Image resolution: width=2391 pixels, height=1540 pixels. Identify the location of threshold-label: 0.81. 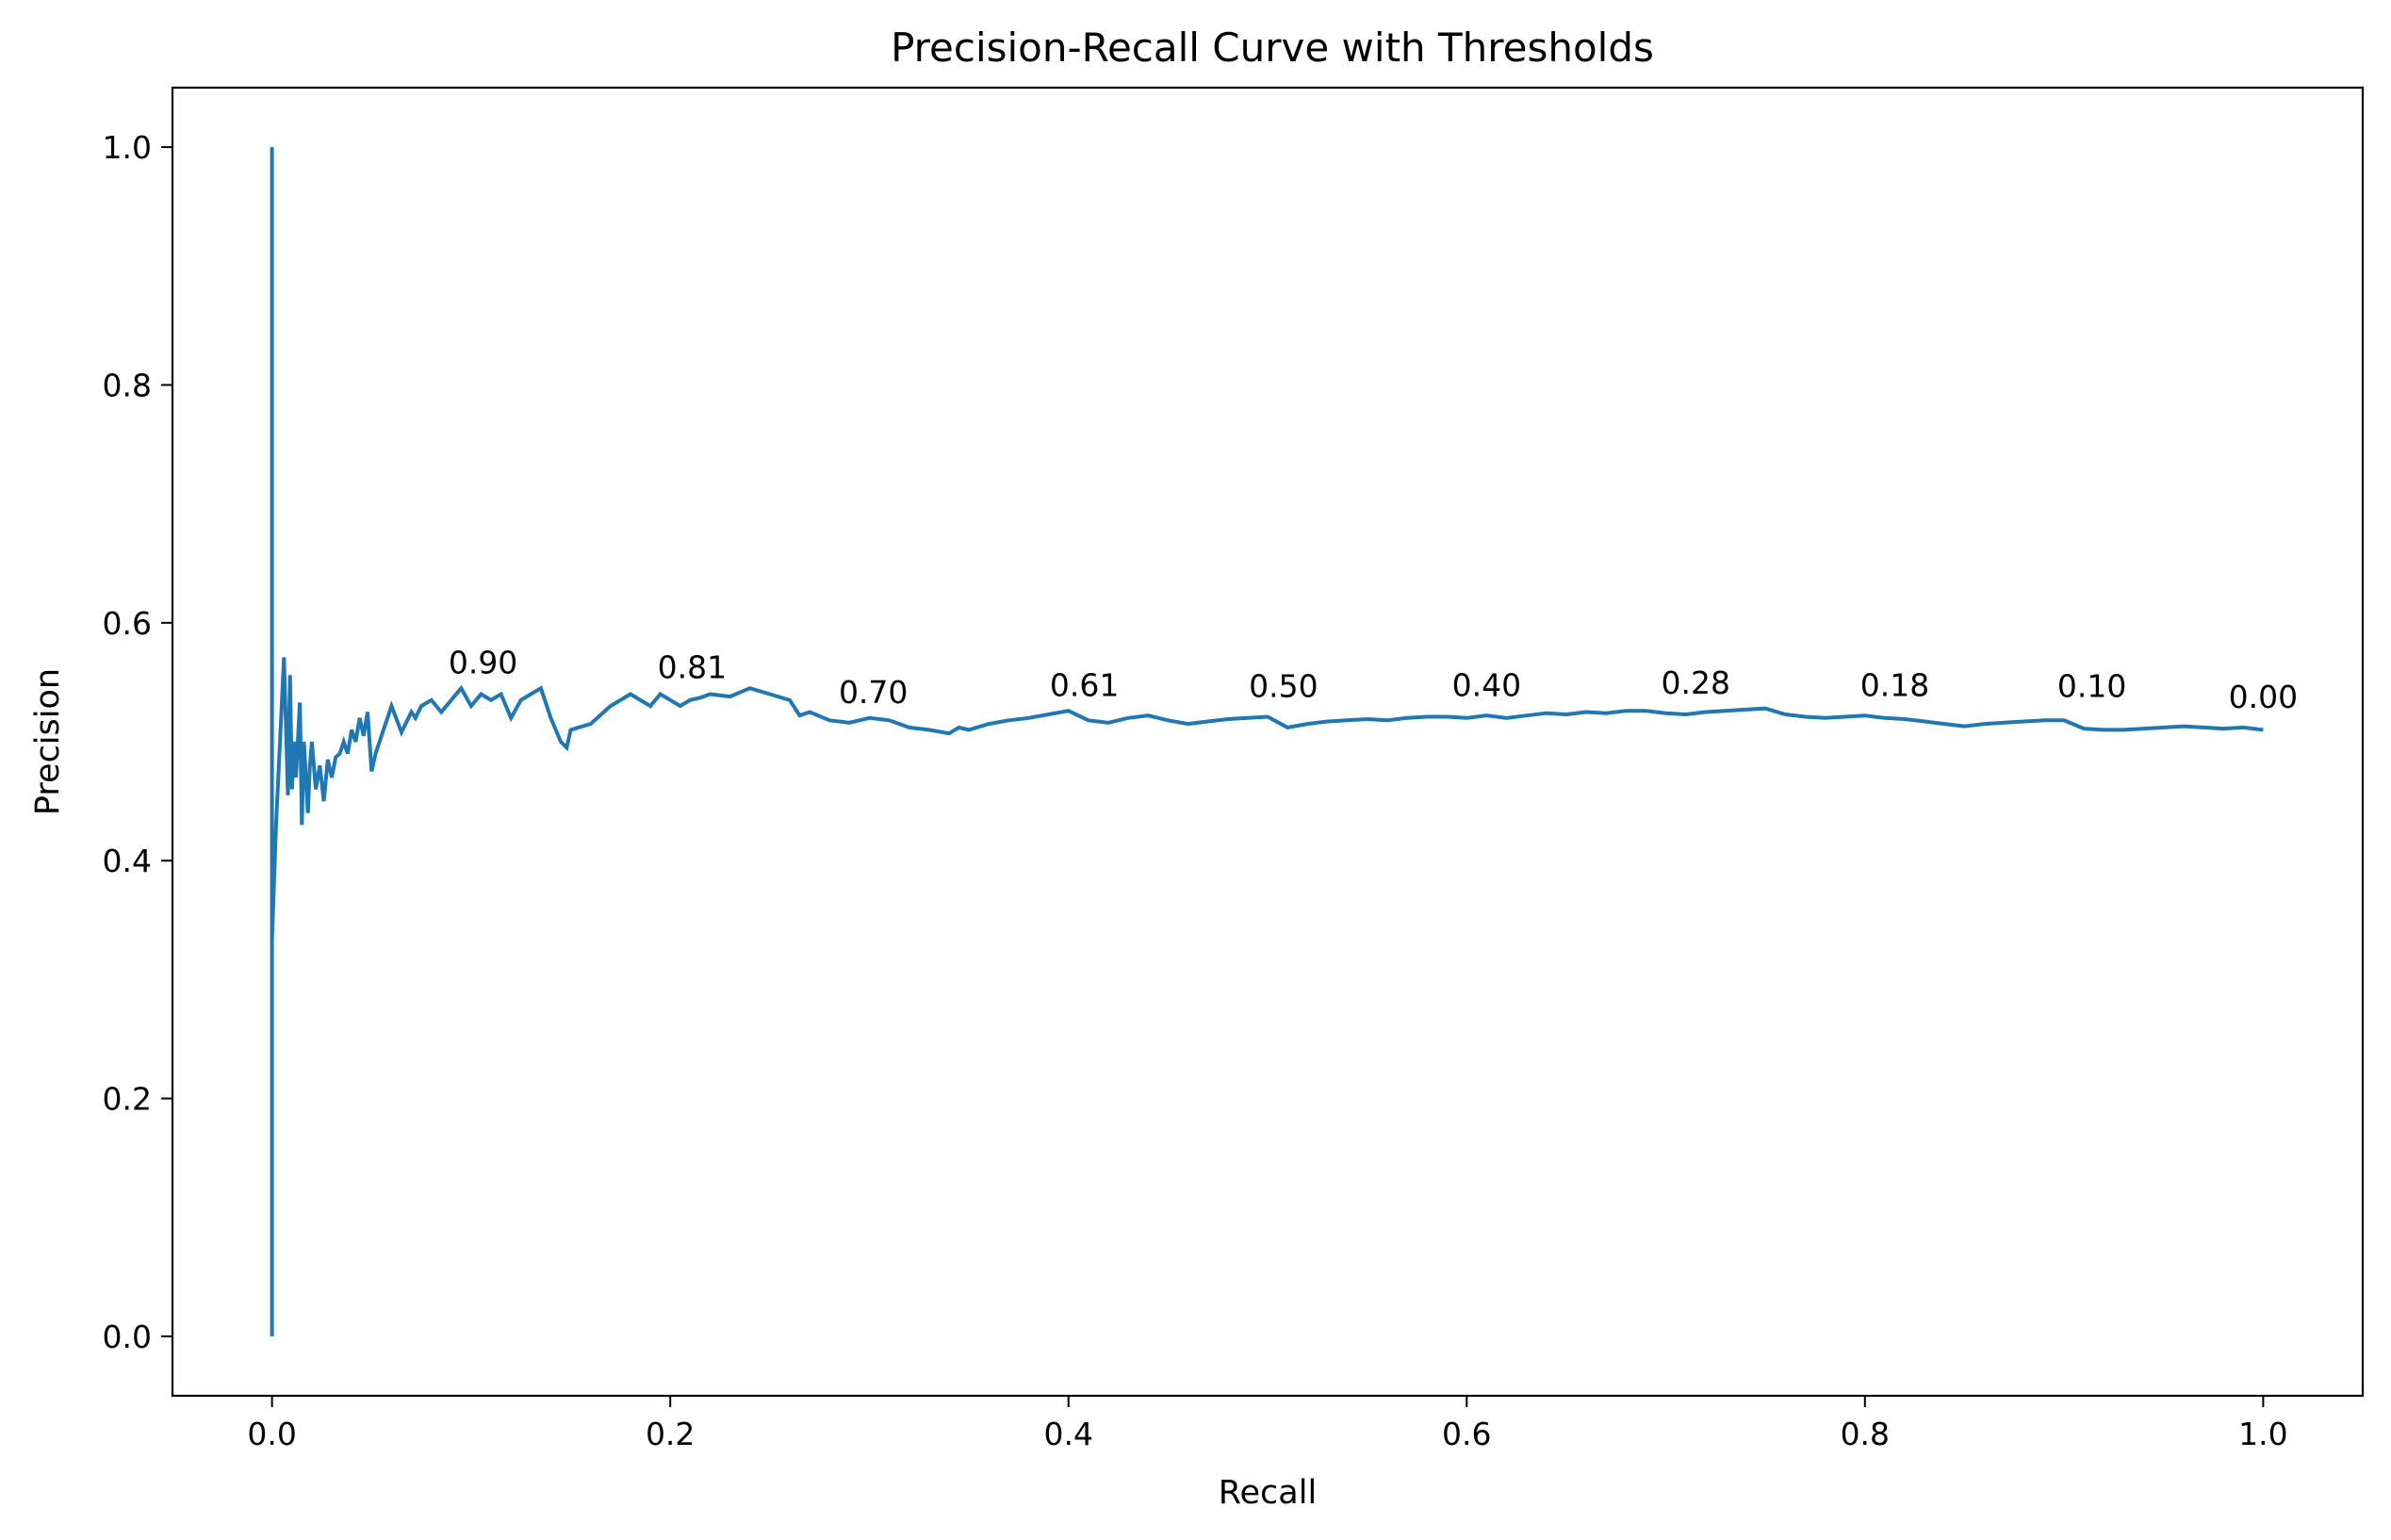
(692, 667).